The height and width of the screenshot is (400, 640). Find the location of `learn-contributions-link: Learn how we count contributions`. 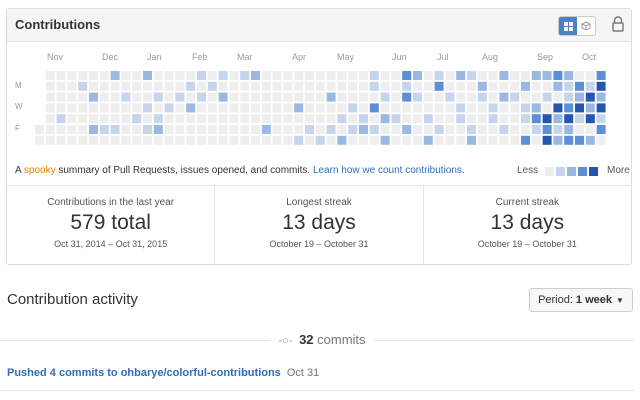

learn-contributions-link: Learn how we count contributions is located at coordinates (387, 170).